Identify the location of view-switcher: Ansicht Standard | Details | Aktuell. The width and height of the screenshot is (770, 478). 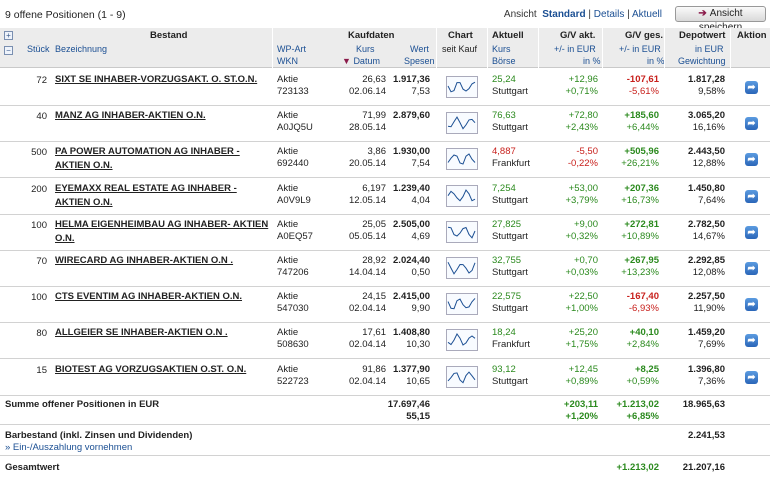
(583, 14).